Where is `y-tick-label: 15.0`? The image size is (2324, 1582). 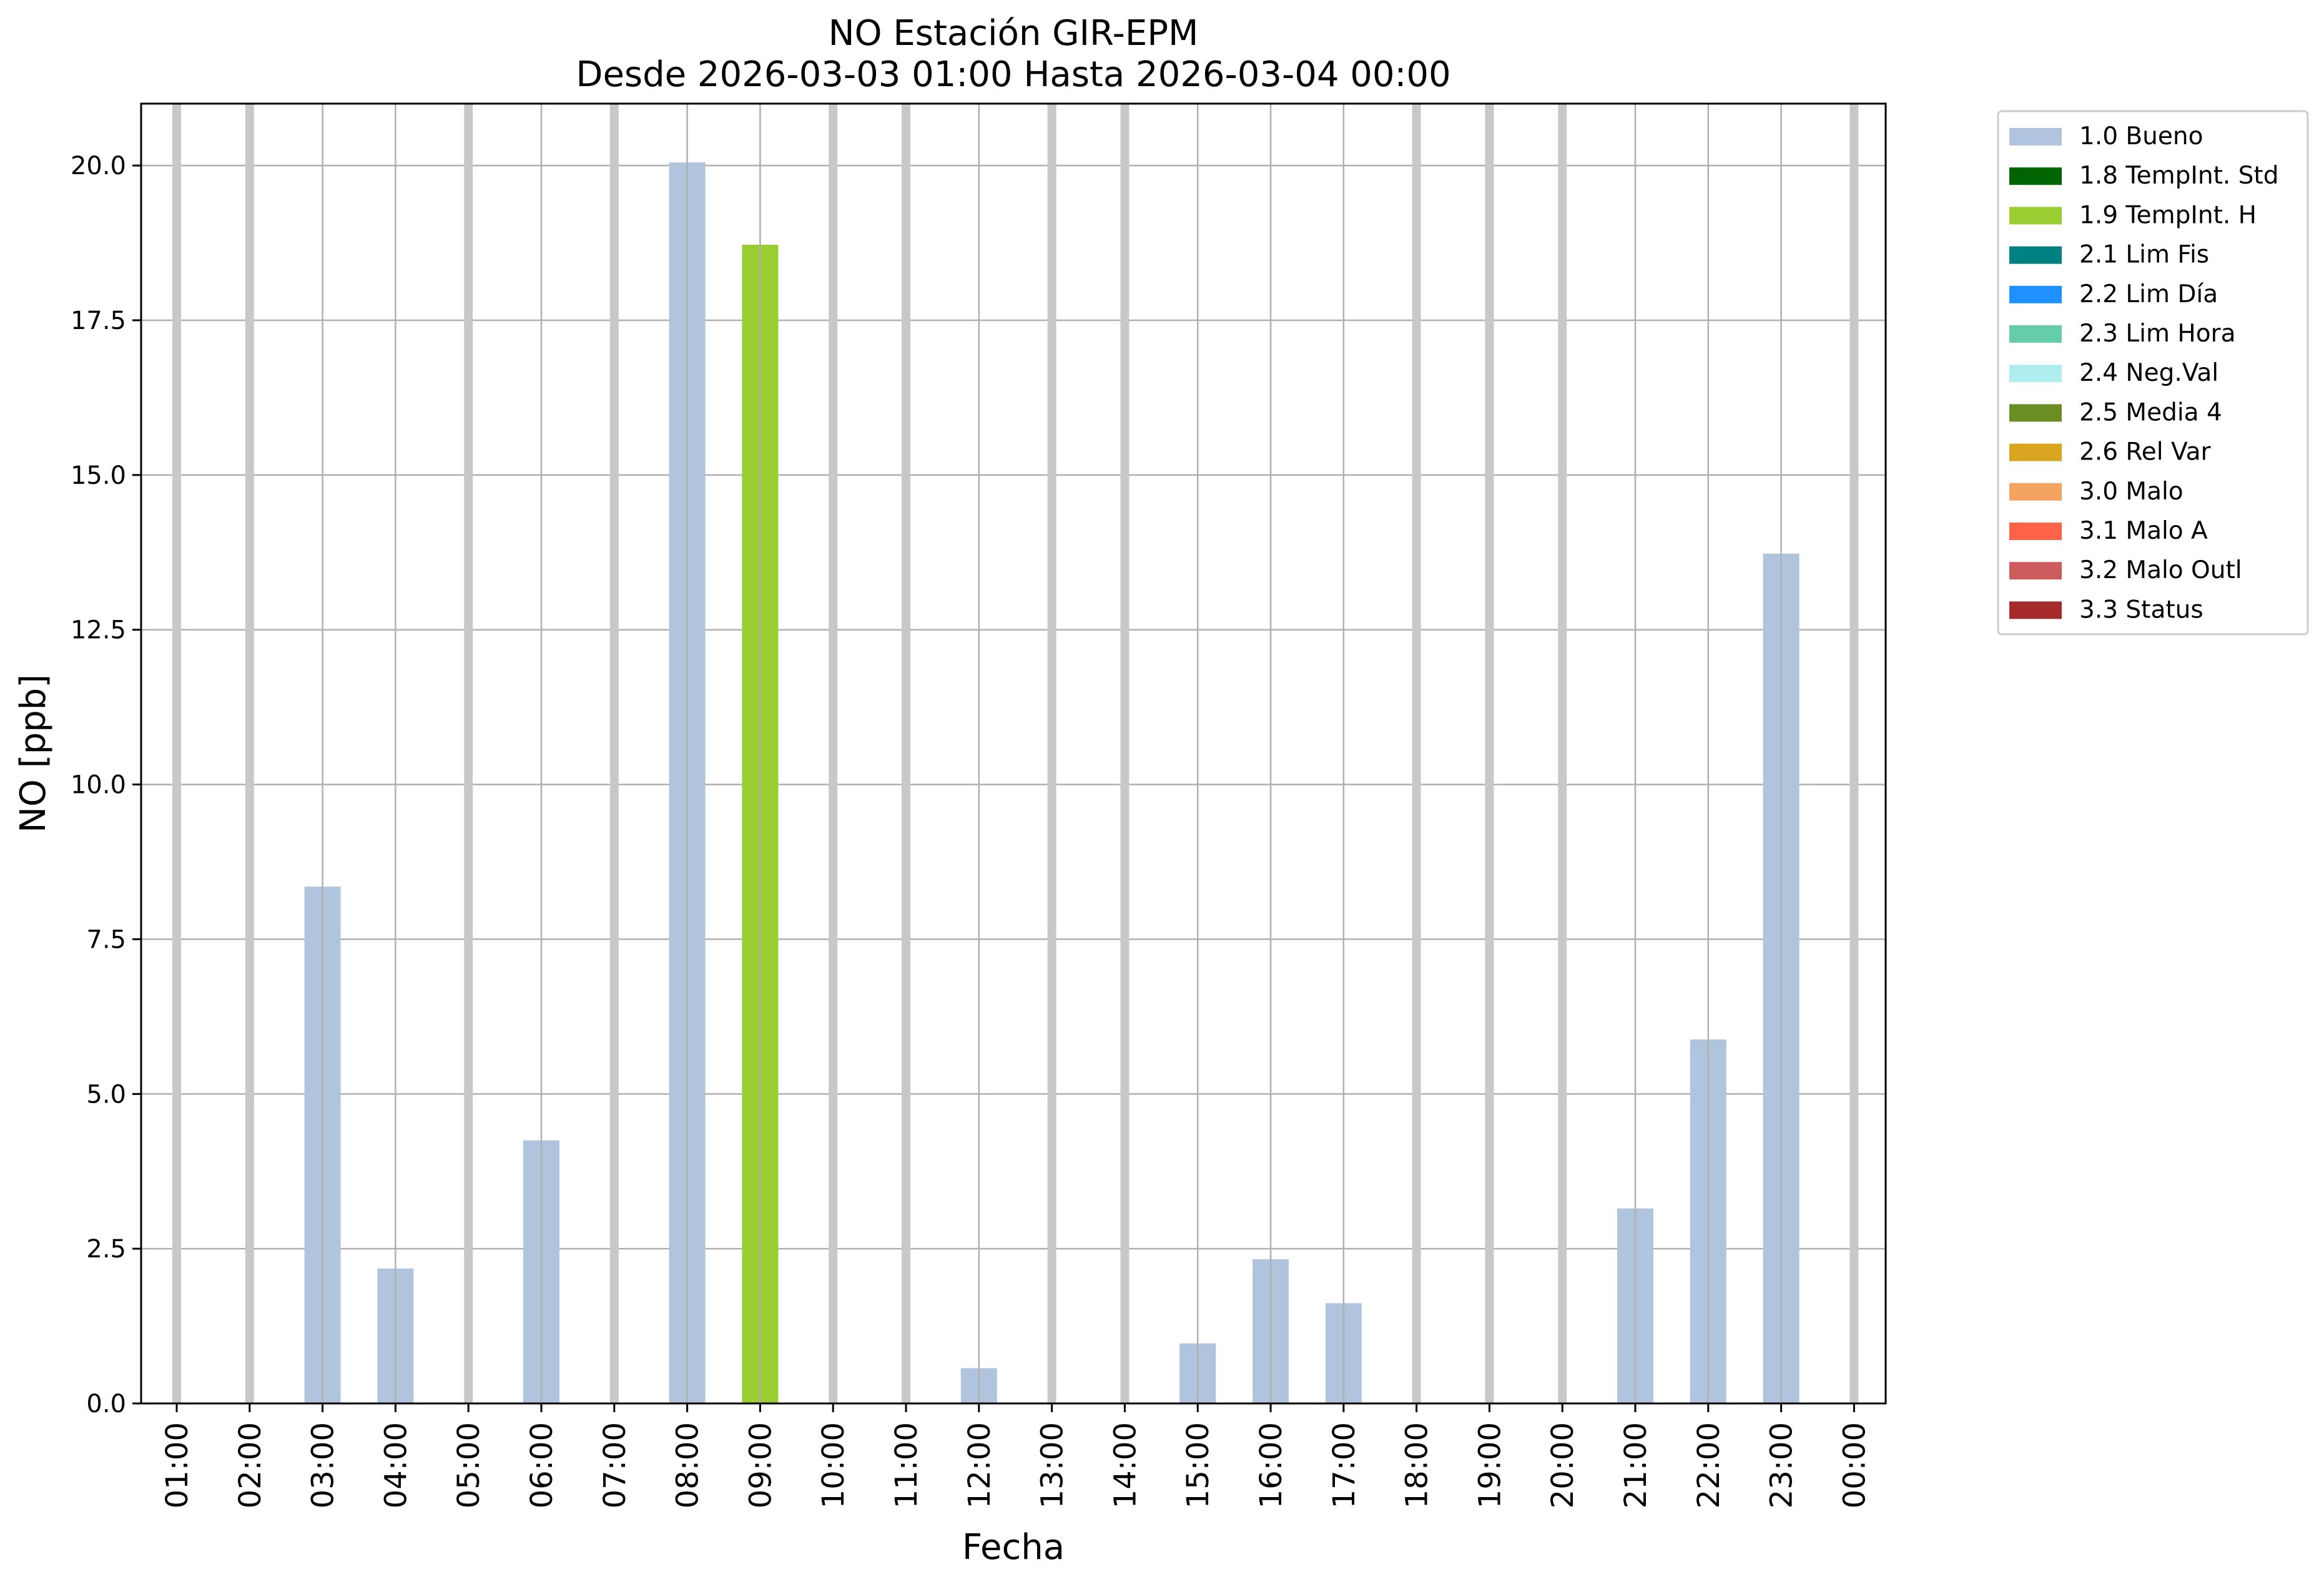
y-tick-label: 15.0 is located at coordinates (98, 475).